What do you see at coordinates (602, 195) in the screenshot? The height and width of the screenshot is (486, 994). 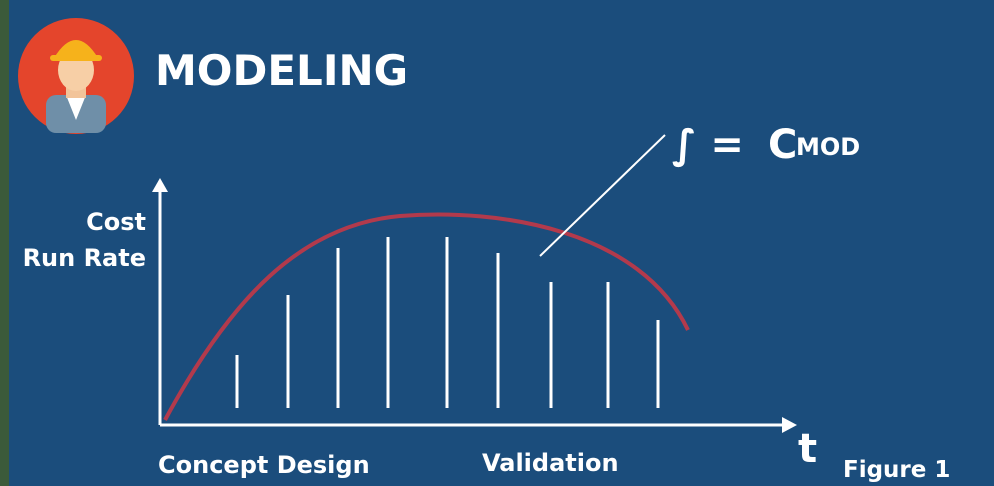 I see `pointer-line` at bounding box center [602, 195].